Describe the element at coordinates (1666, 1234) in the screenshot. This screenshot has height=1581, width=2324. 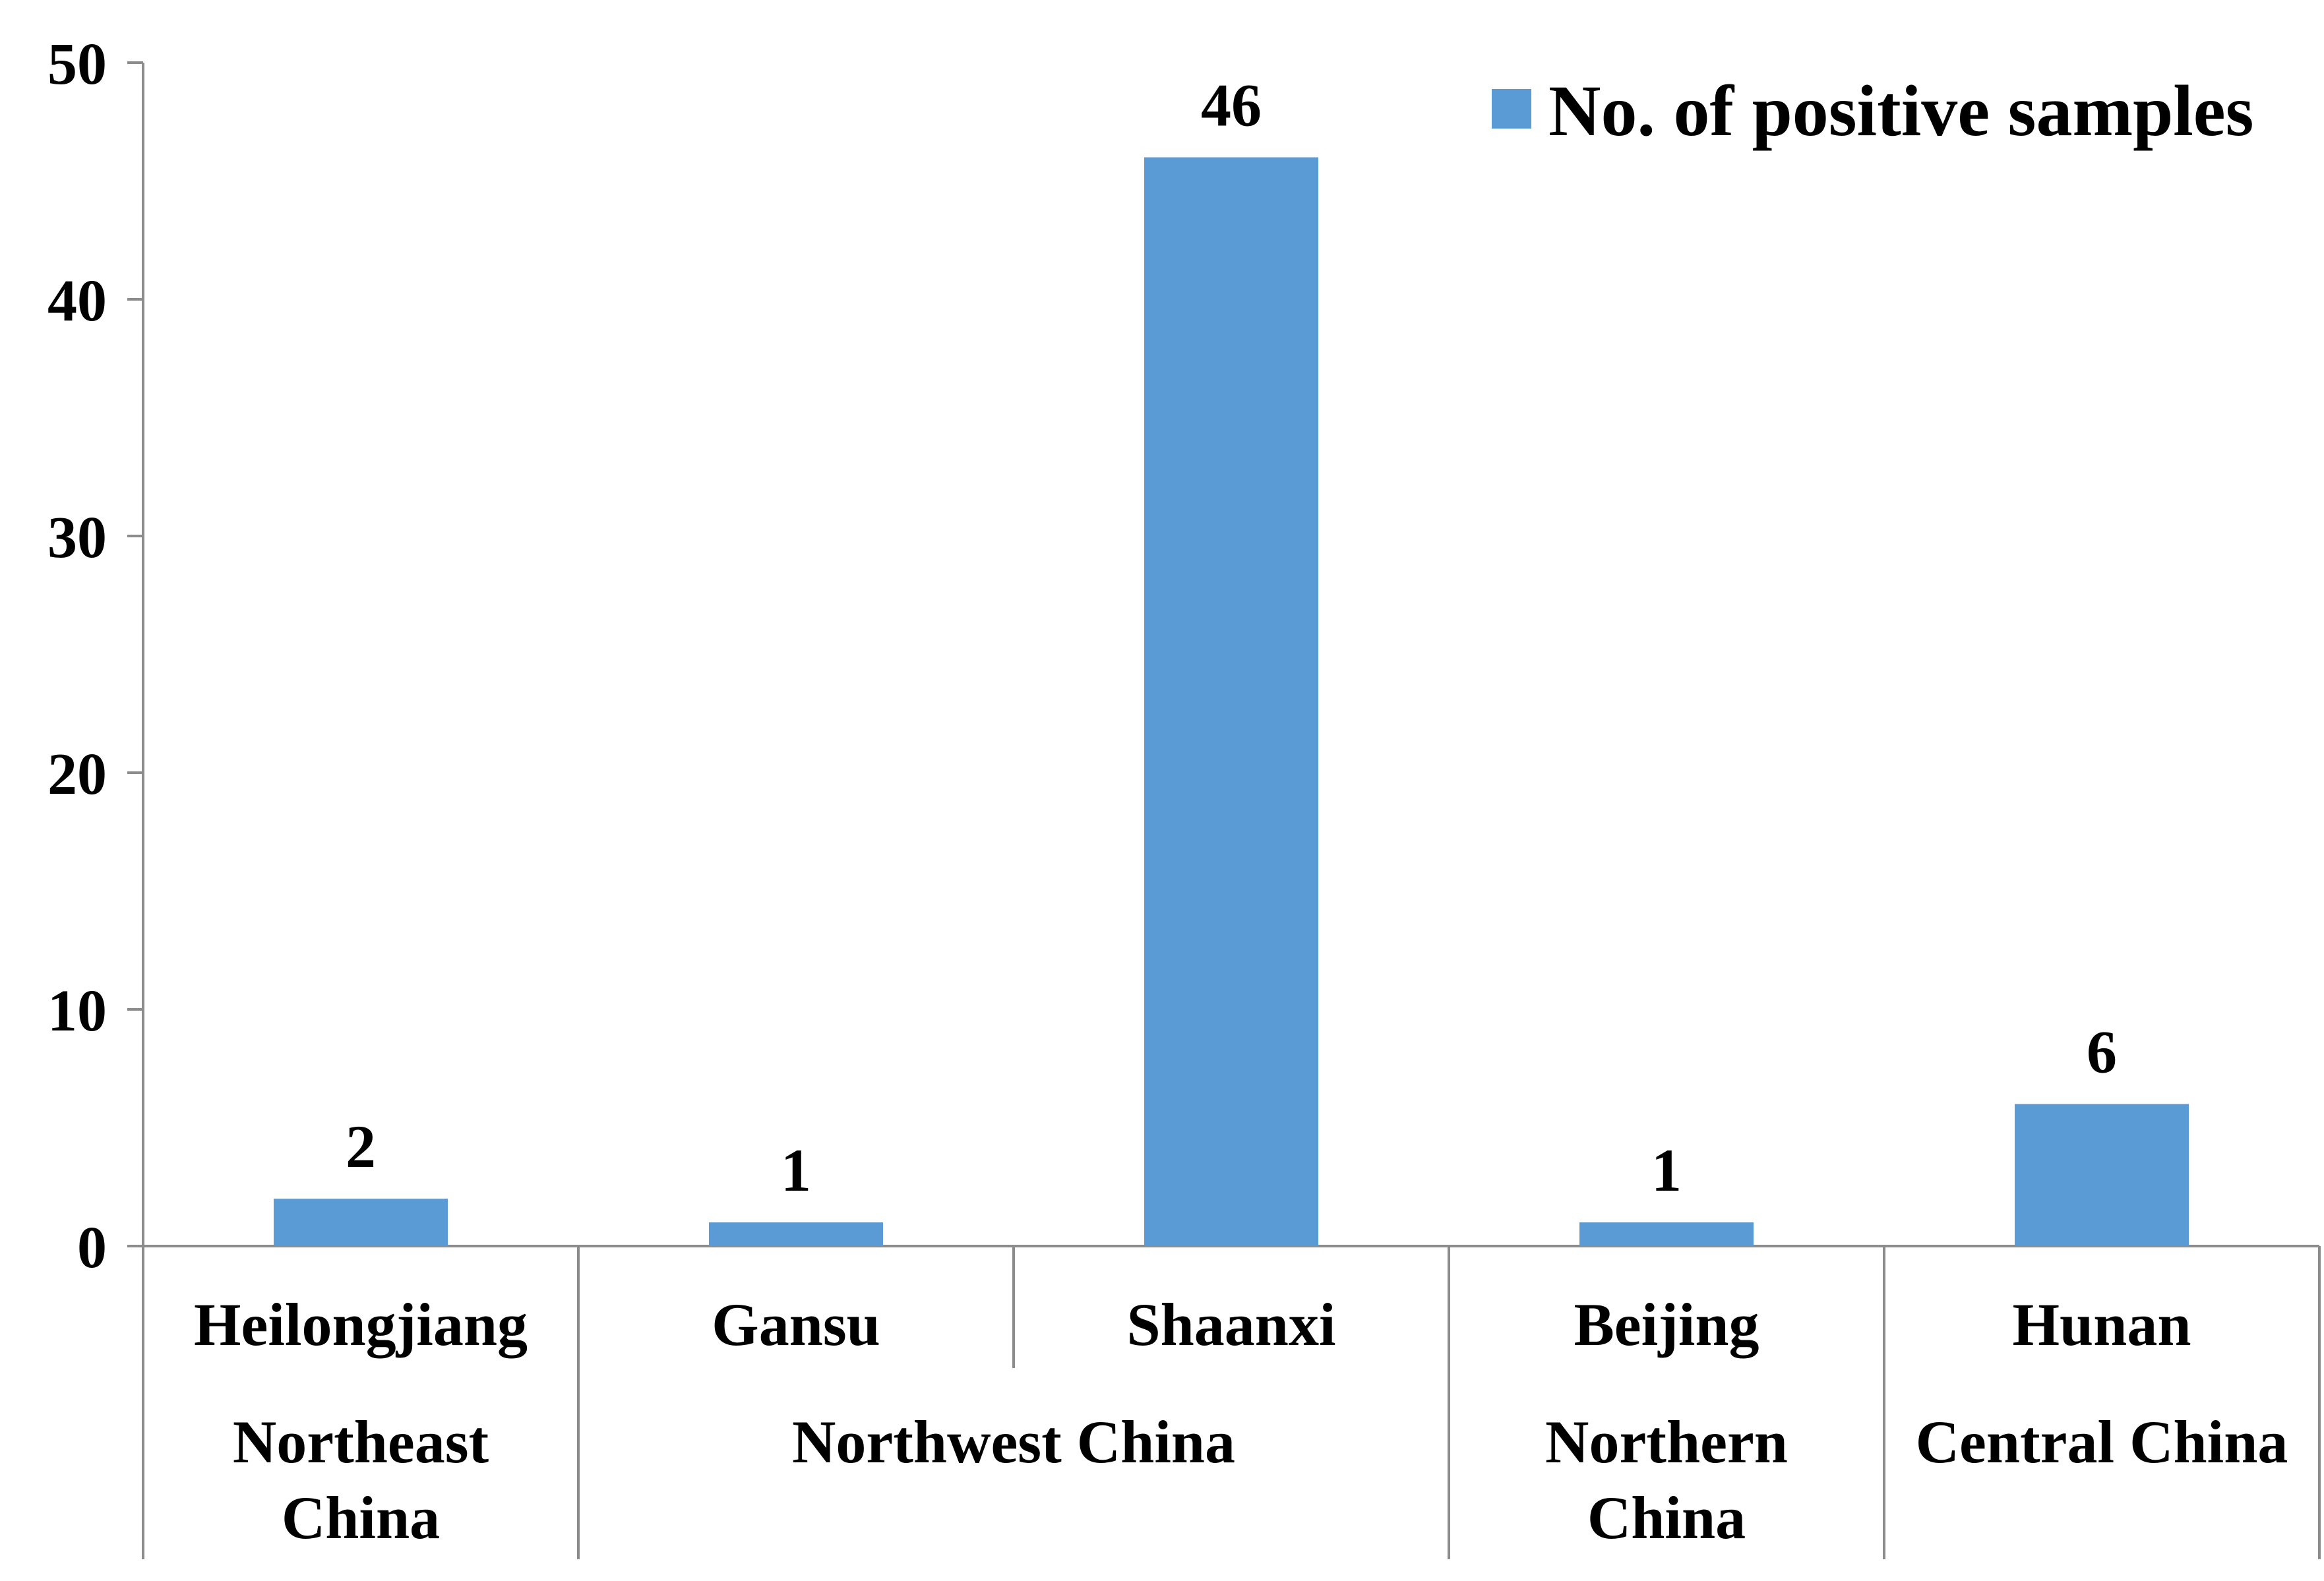
I see `bar-beijing` at that location.